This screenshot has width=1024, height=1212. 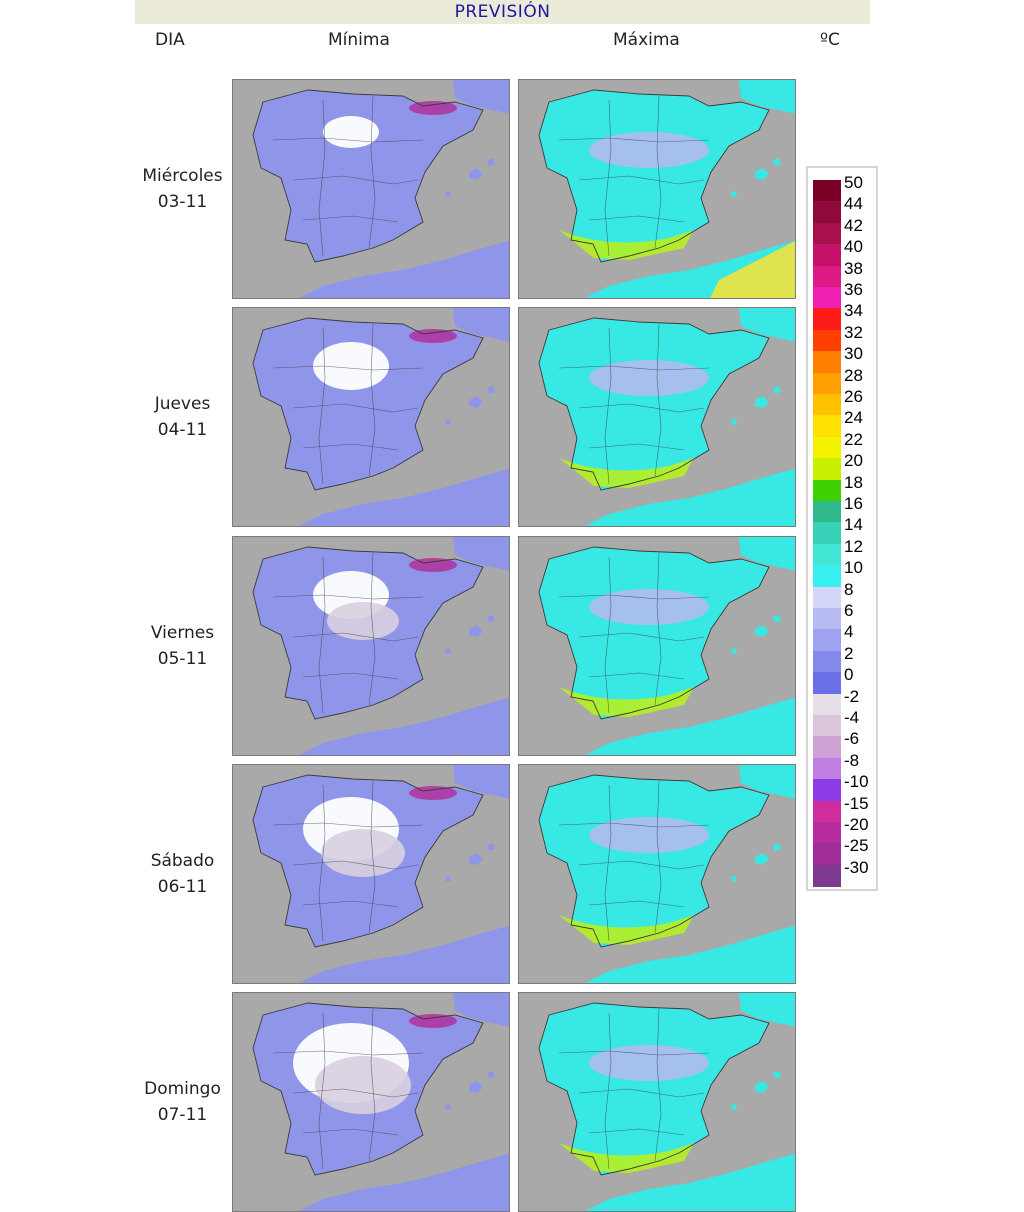 I want to click on legend-label: 6, so click(x=849, y=610).